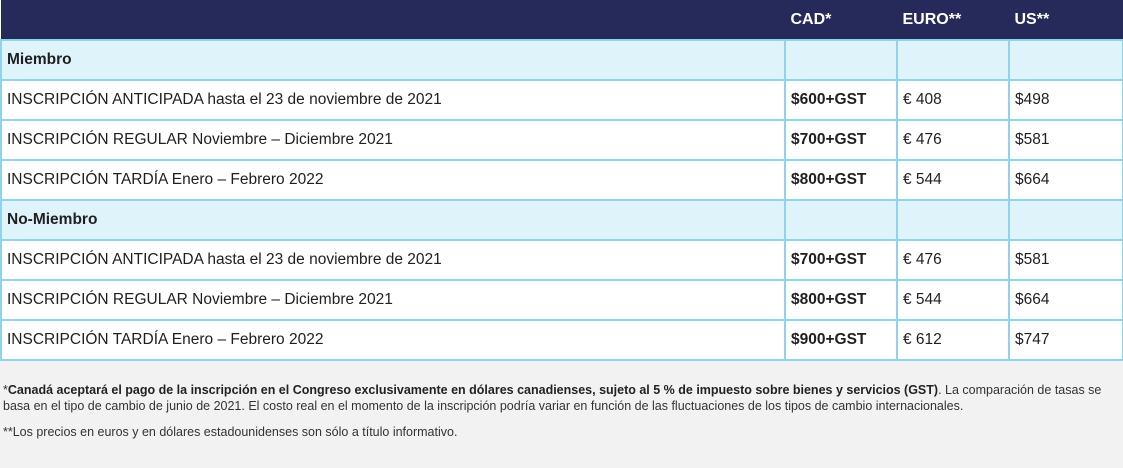 Image resolution: width=1123 pixels, height=468 pixels. I want to click on section-row-no-miembro: No-Miembro, so click(561, 220).